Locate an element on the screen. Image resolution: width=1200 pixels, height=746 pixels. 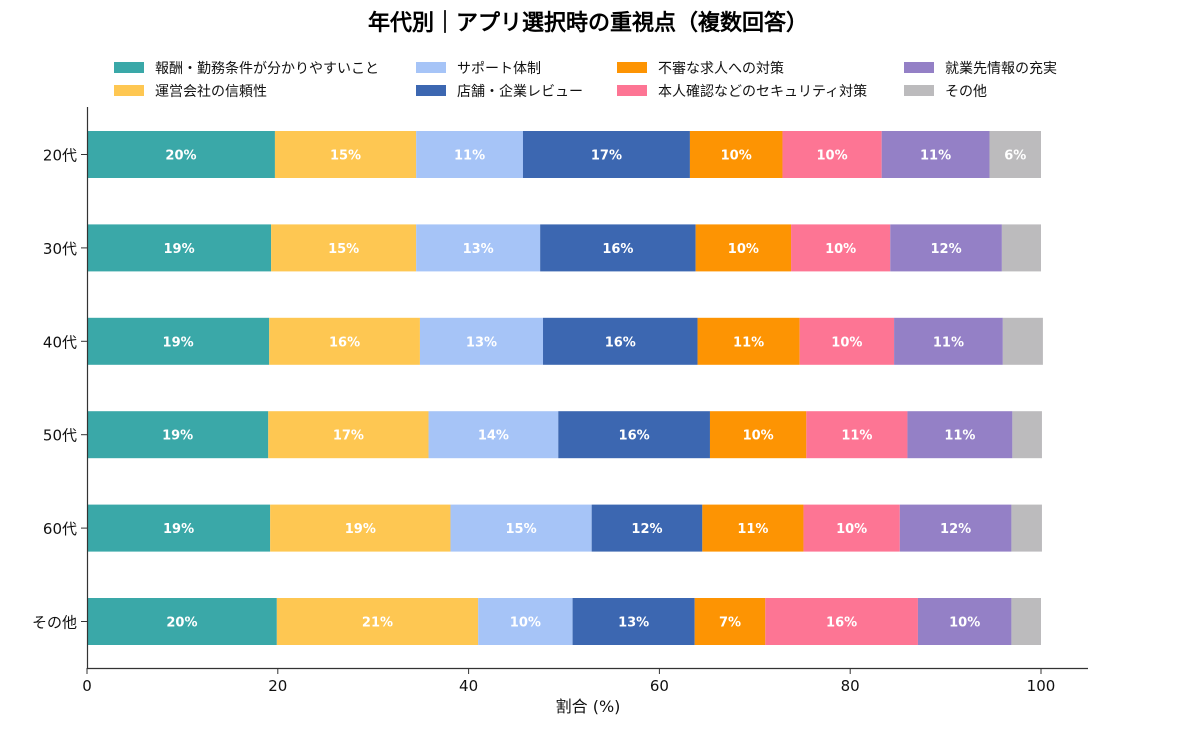
chart-title: 年代別｜アプリ選択時の重視点（複数回答） is located at coordinates (588, 23).